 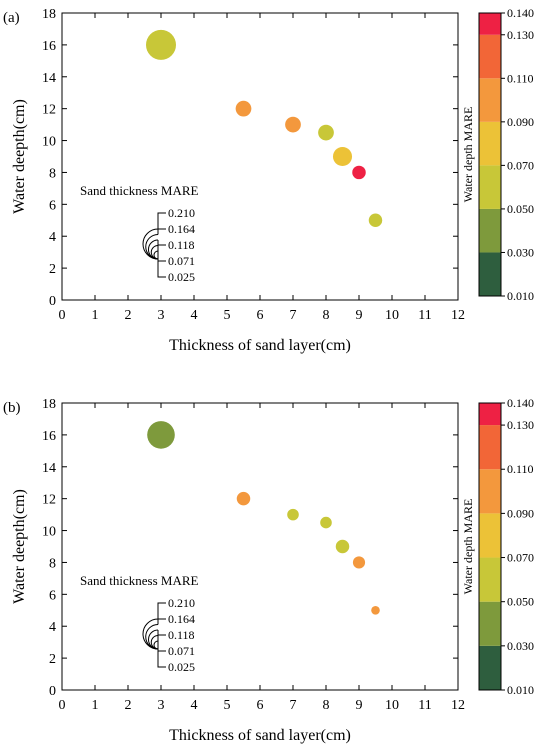 I want to click on size-legend-label: 0.210, so click(x=181, y=603).